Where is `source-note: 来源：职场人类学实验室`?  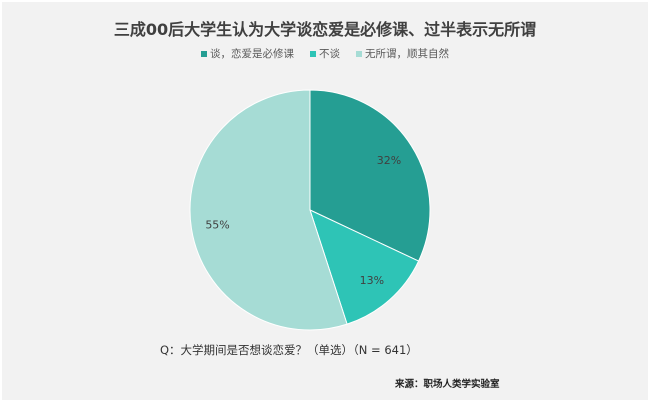
source-note: 来源：职场人类学实验室 is located at coordinates (447, 384).